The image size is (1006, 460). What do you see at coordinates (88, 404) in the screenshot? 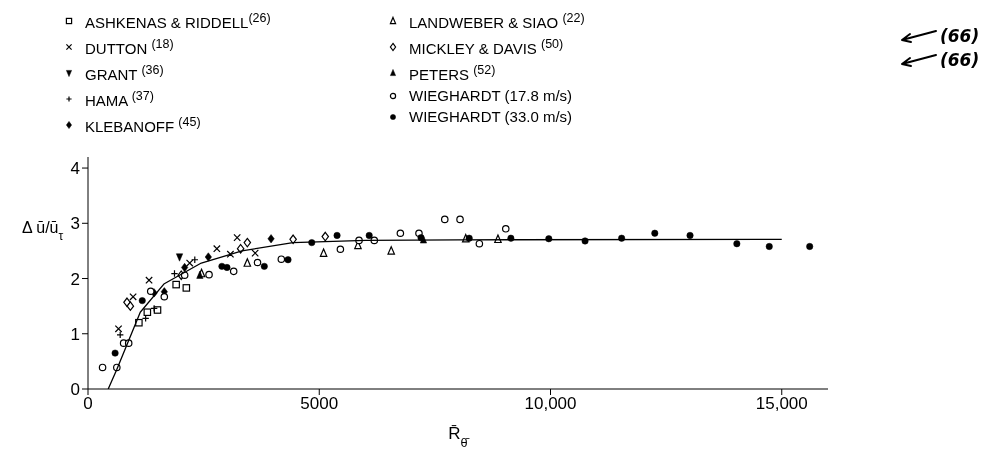
I see `x-tick-label: 0` at bounding box center [88, 404].